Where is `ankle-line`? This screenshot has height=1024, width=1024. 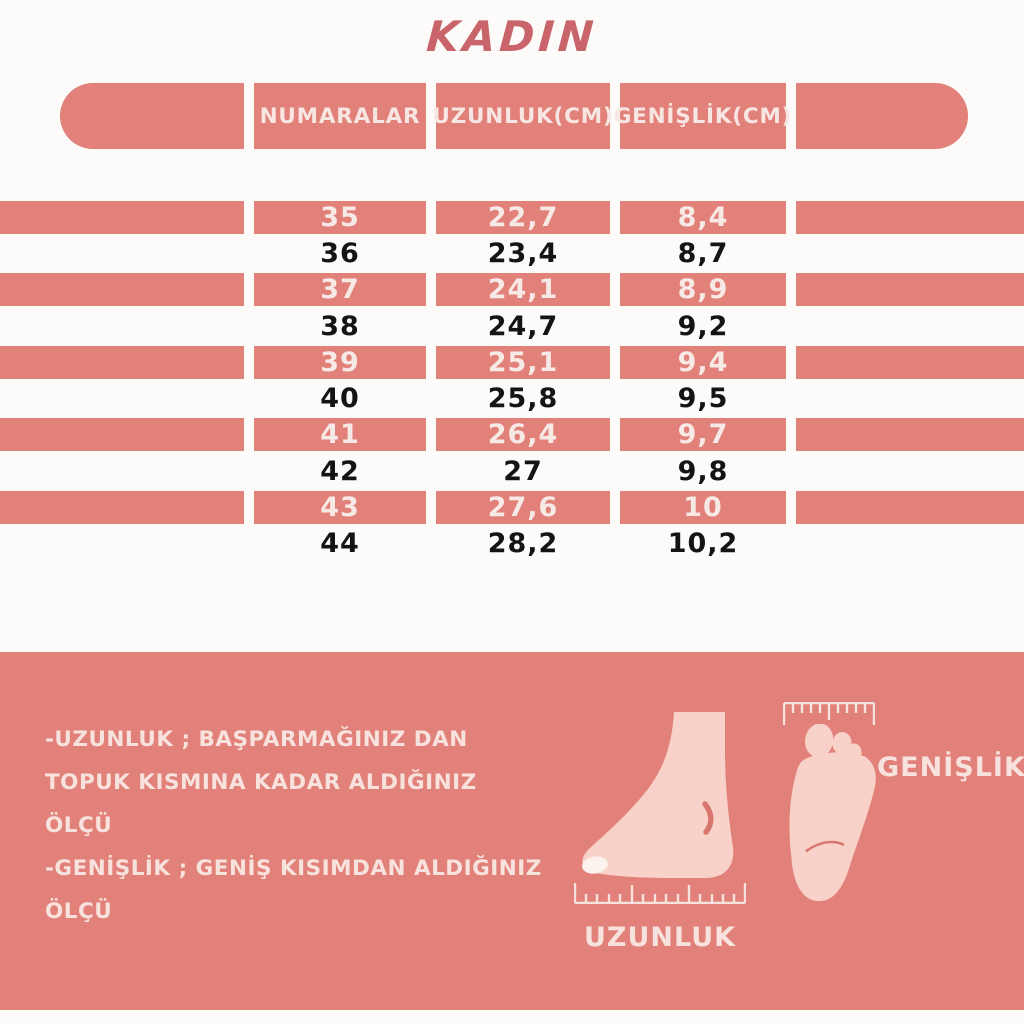
ankle-line is located at coordinates (708, 818).